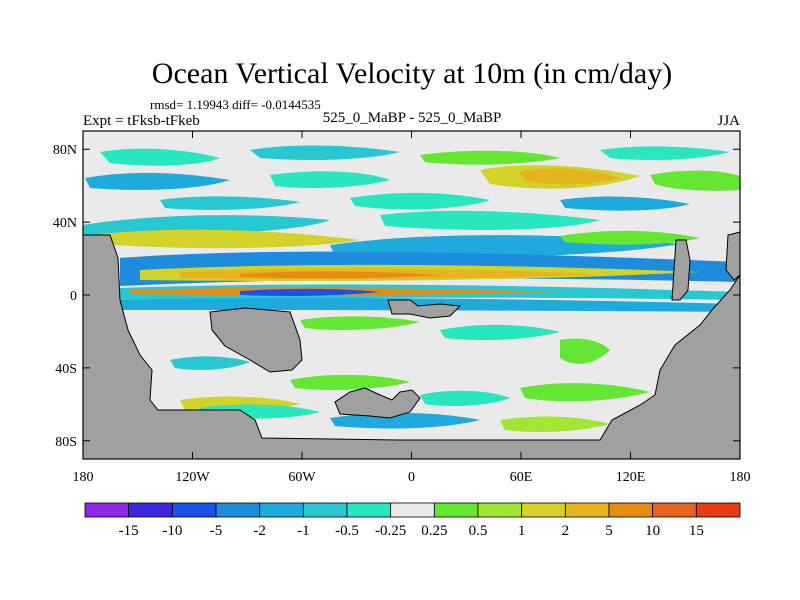 This screenshot has width=800, height=600. What do you see at coordinates (66, 442) in the screenshot?
I see `y-tick-label: 80S` at bounding box center [66, 442].